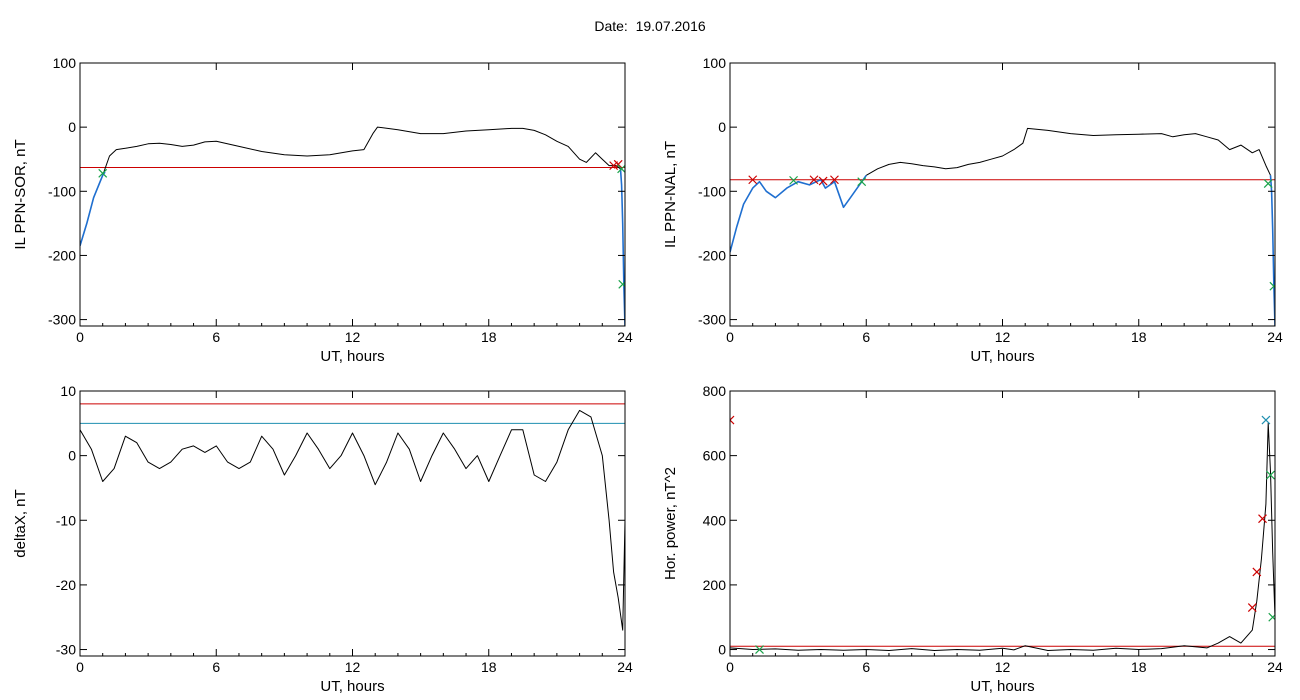 The height and width of the screenshot is (700, 1300). Describe the element at coordinates (20, 523) in the screenshot. I see `y-axis-title: deltaX, nT` at that location.